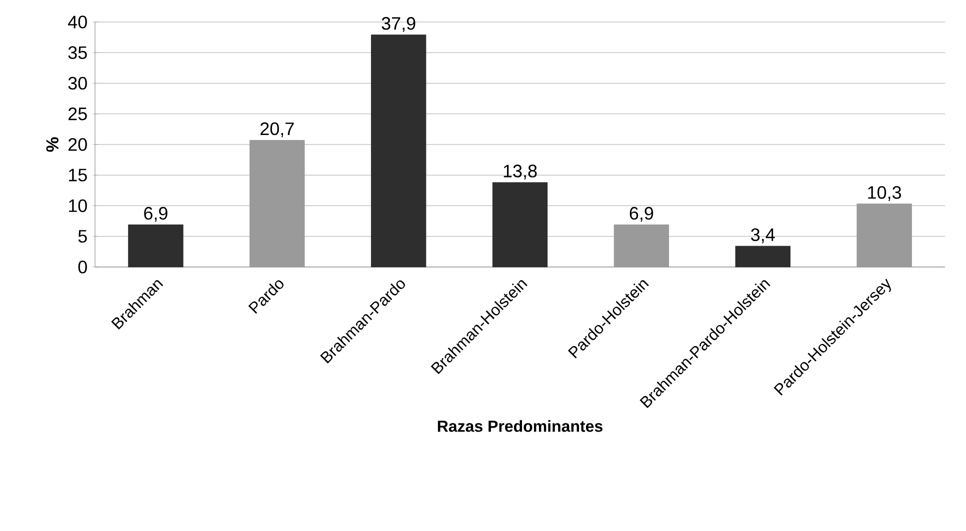 This screenshot has height=531, width=966. I want to click on data-label: 37,9, so click(399, 24).